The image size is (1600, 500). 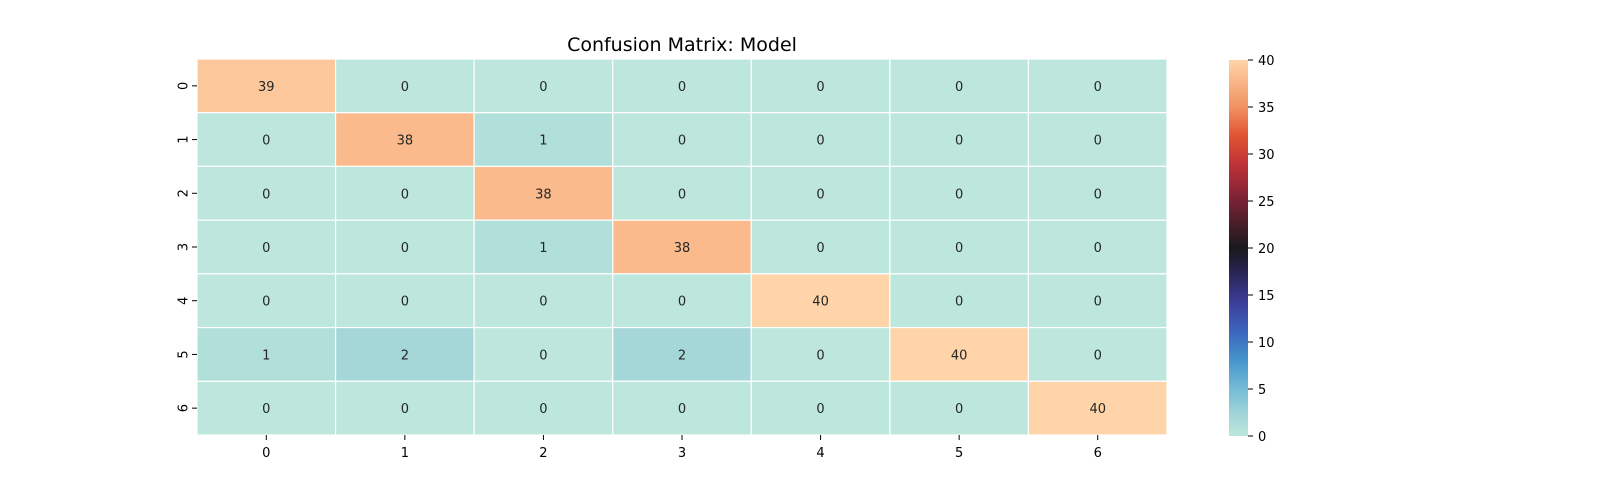 What do you see at coordinates (543, 453) in the screenshot?
I see `x-tick-label: 2` at bounding box center [543, 453].